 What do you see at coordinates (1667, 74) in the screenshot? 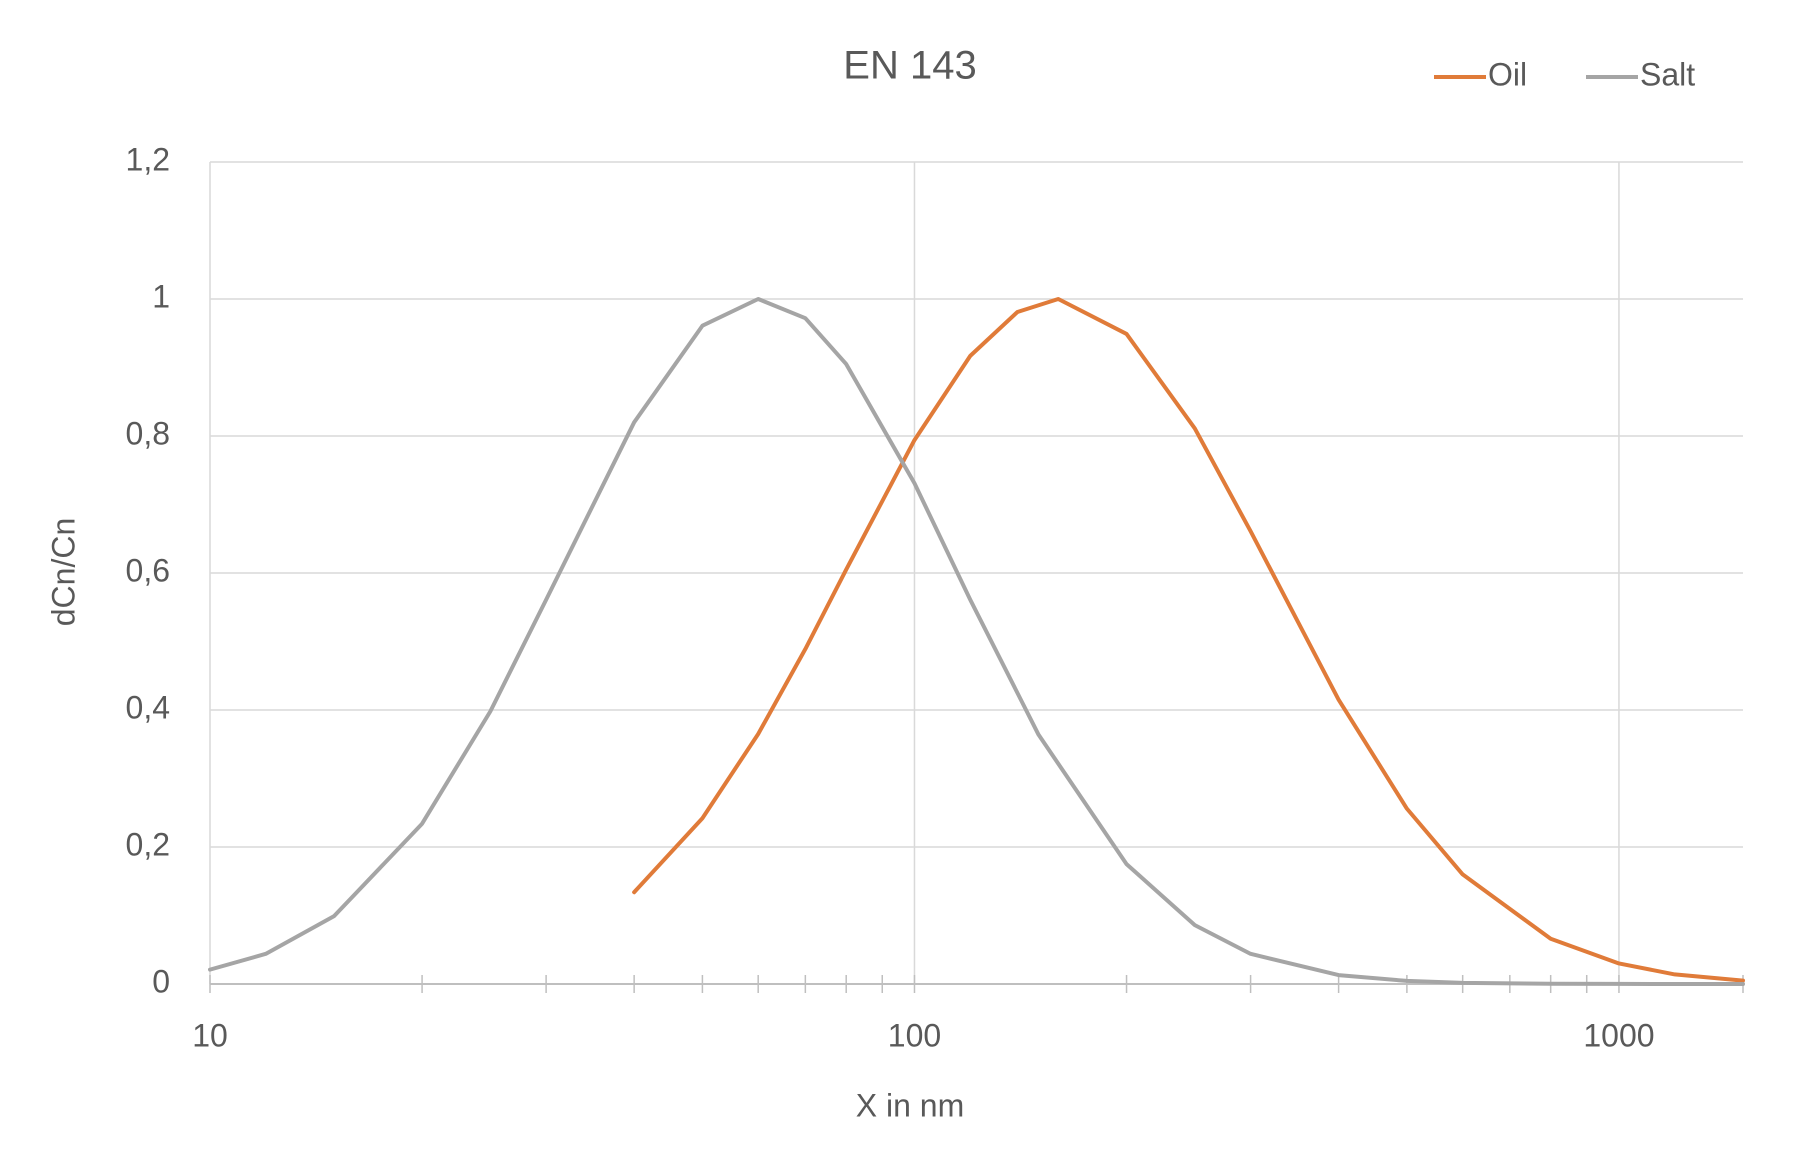
I see `legend-label: Salt` at bounding box center [1667, 74].